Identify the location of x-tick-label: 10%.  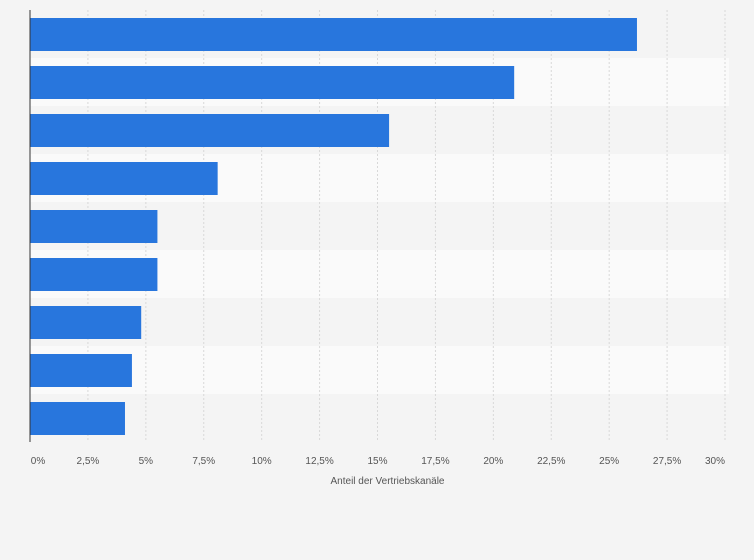
(262, 461).